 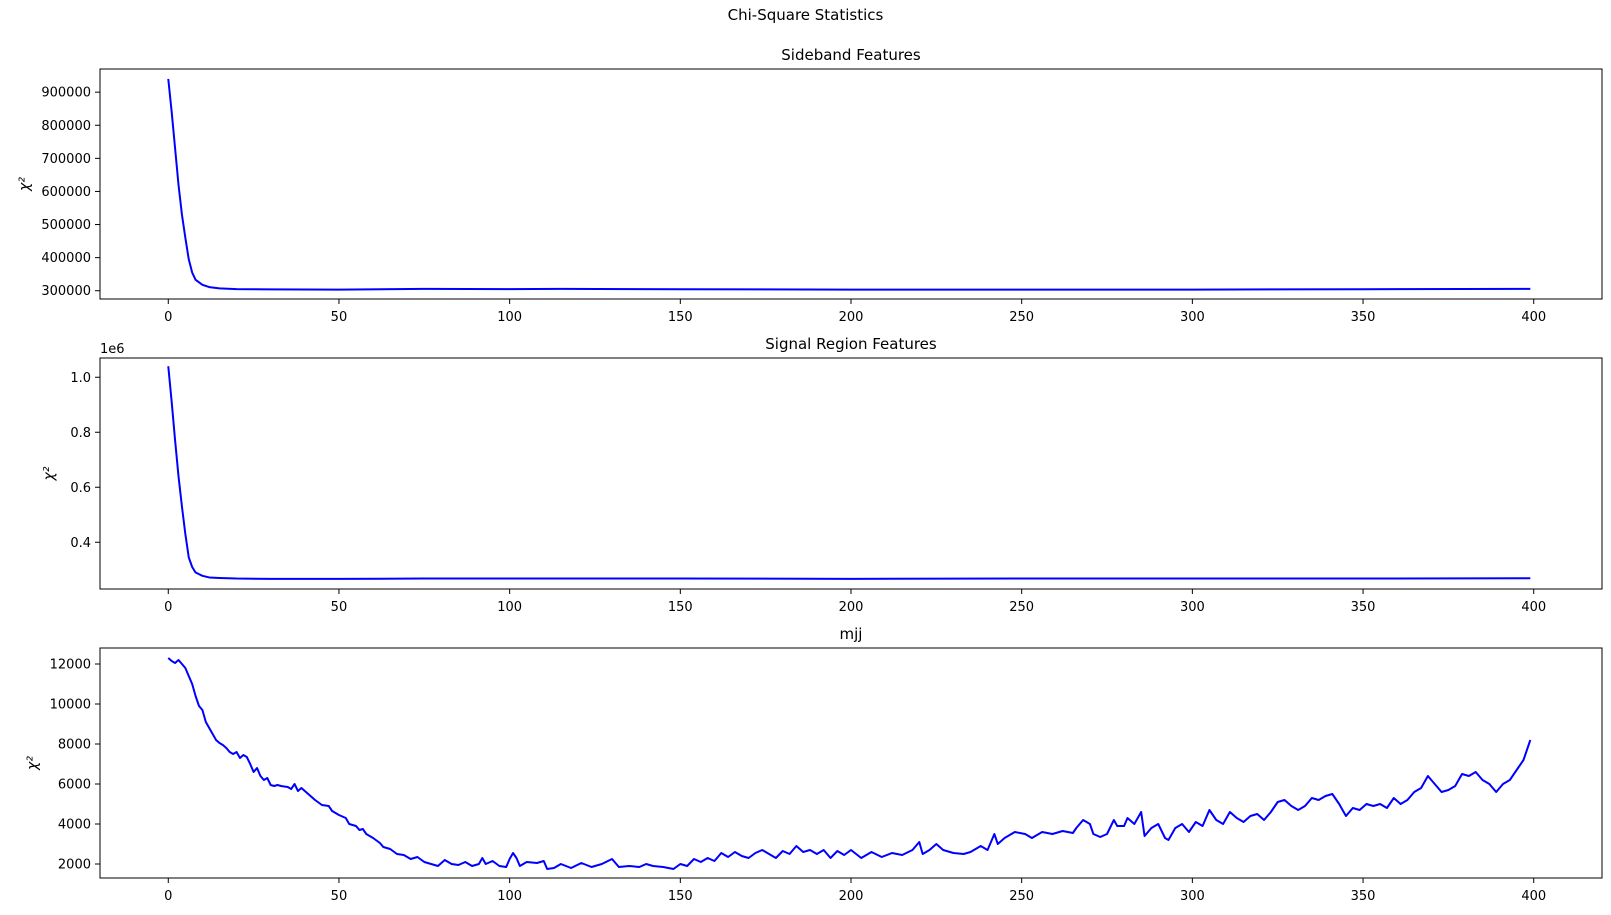 What do you see at coordinates (66, 126) in the screenshot?
I see `y-tick-label-1-800000: 800000` at bounding box center [66, 126].